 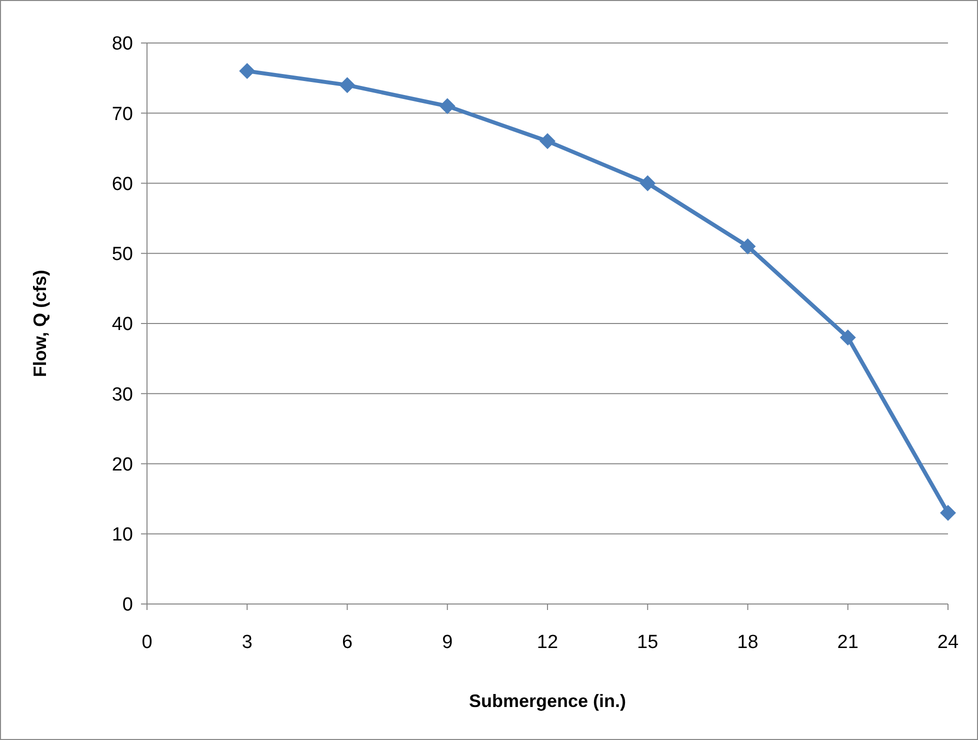 I want to click on x-tick-label: 6, so click(x=347, y=642).